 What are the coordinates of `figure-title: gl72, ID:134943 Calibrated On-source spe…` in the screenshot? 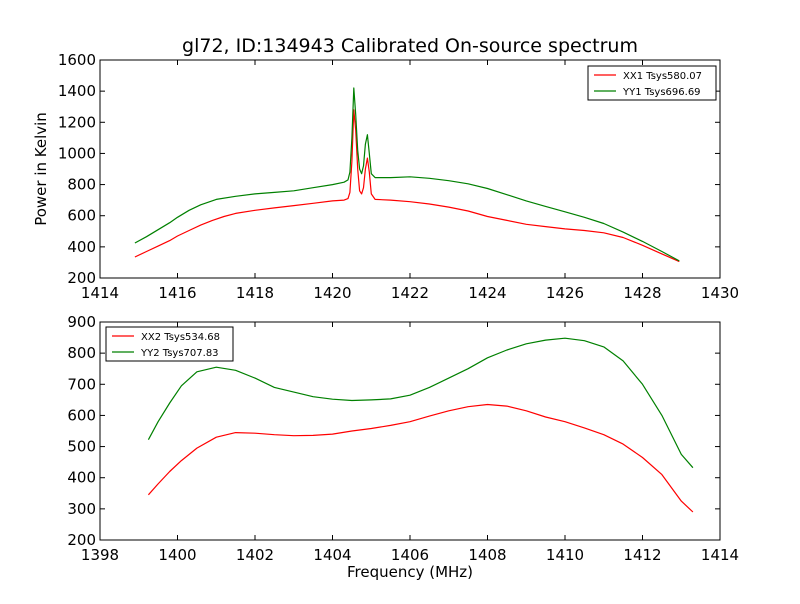 It's located at (410, 46).